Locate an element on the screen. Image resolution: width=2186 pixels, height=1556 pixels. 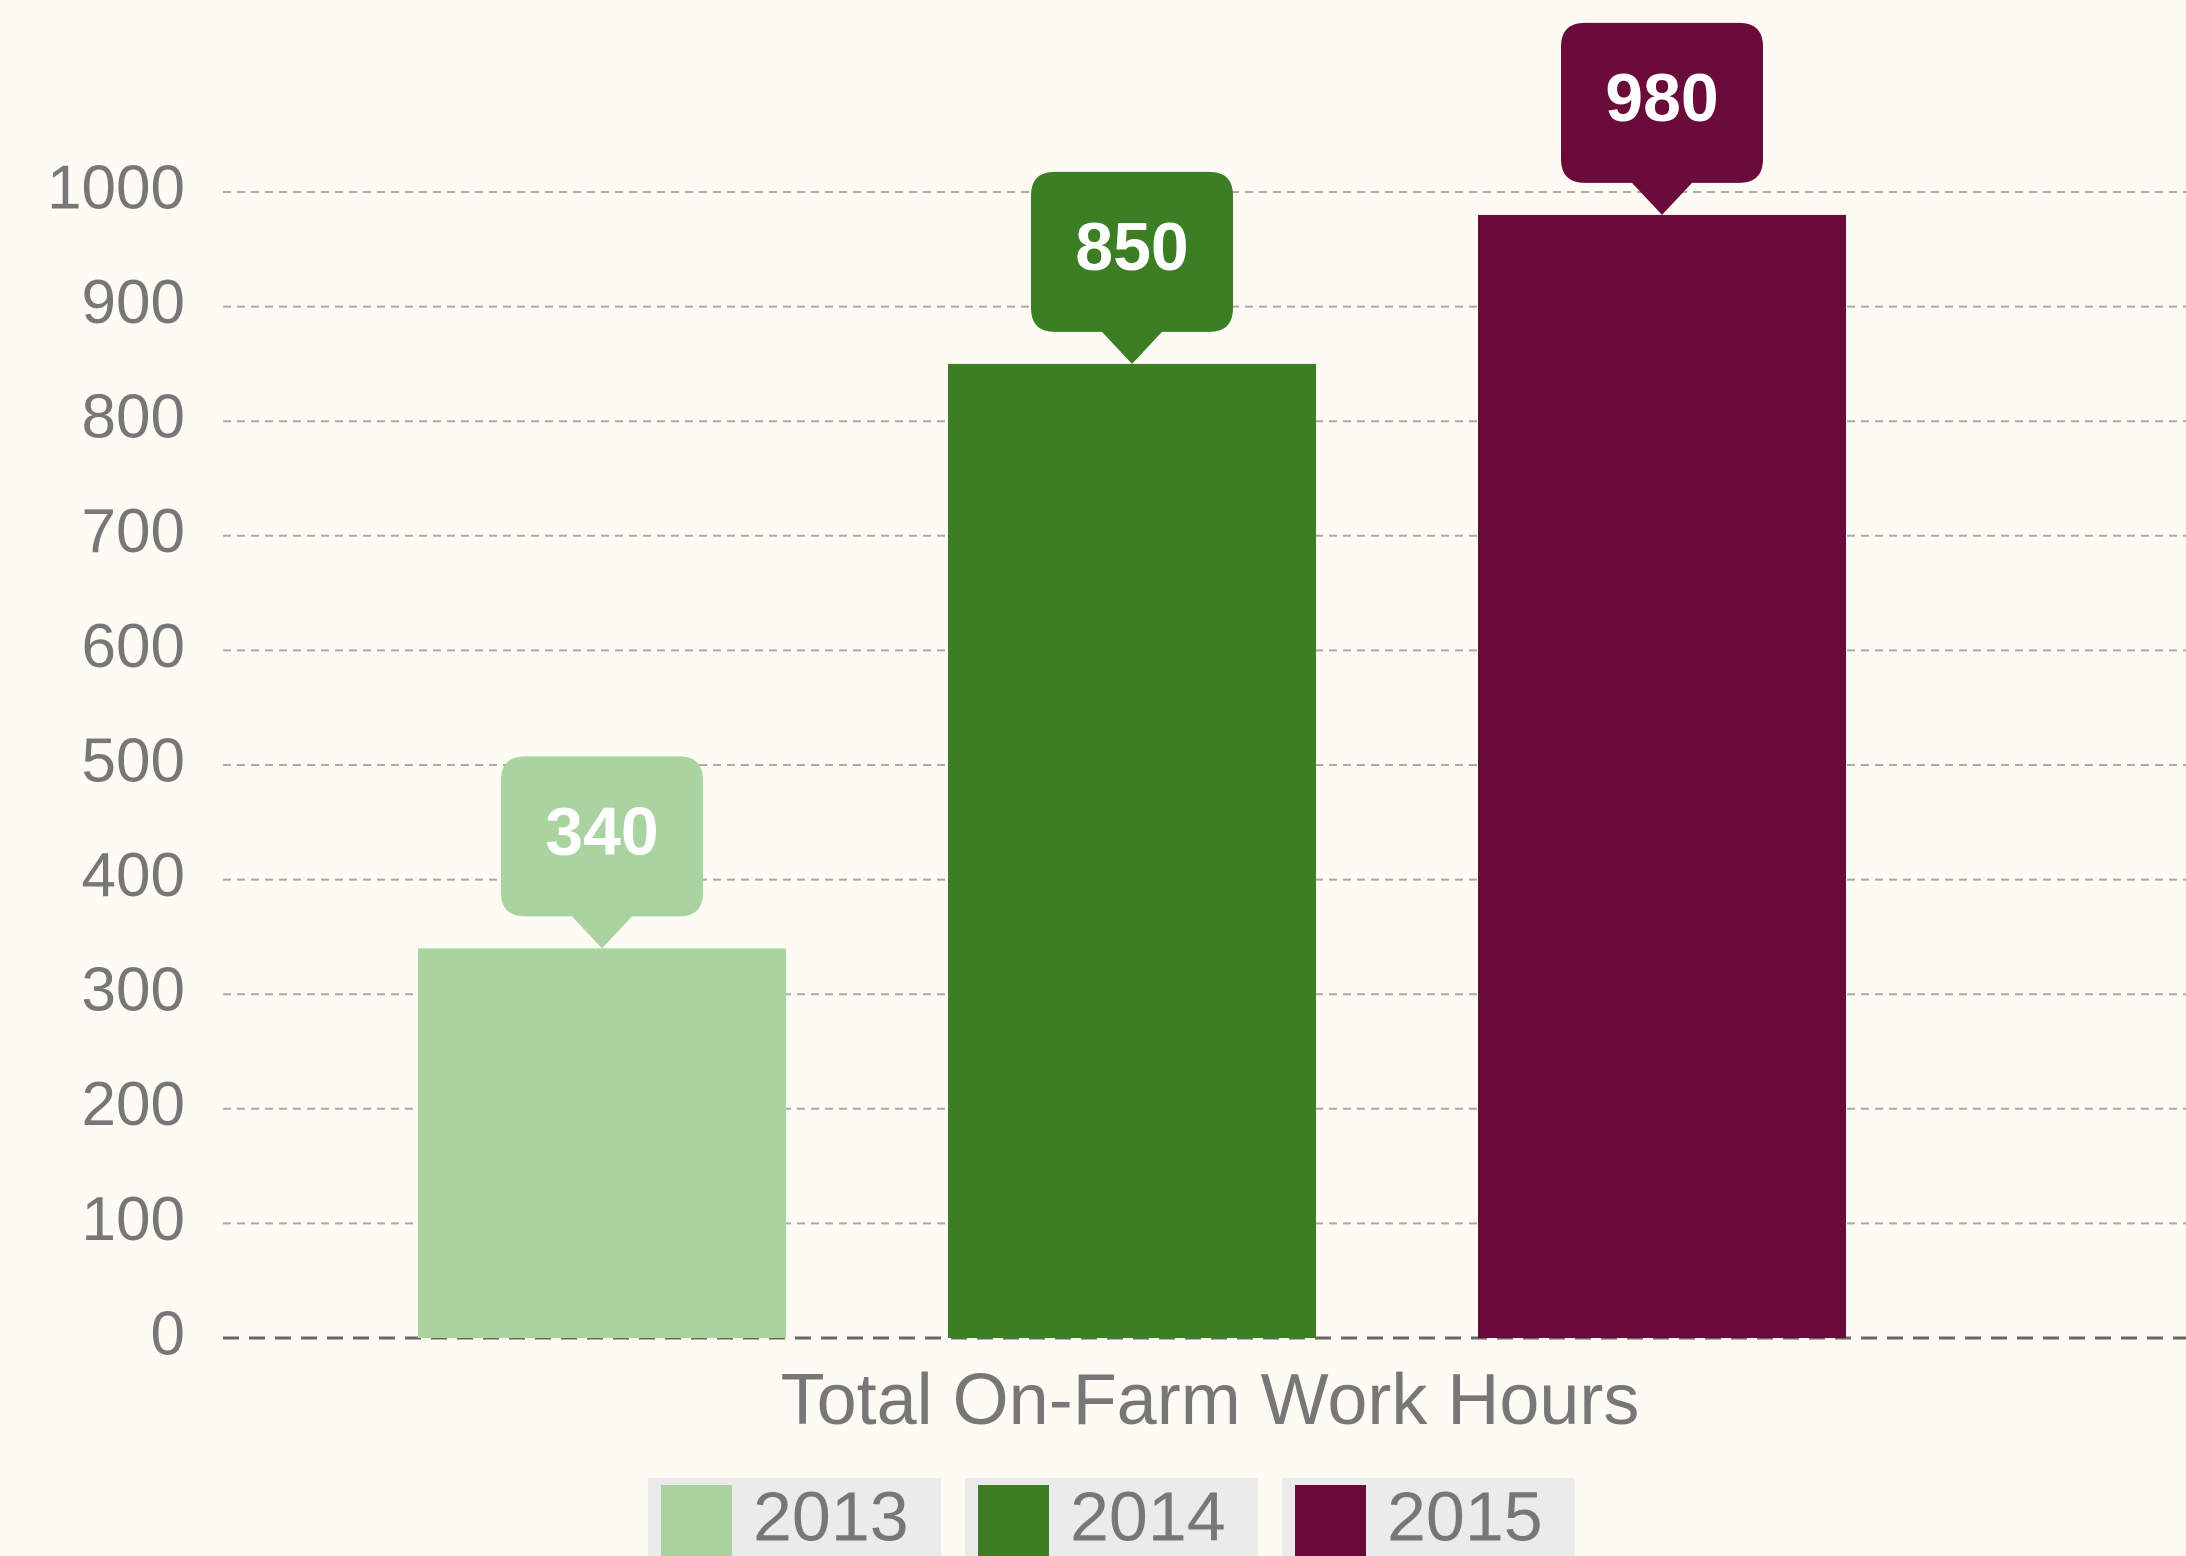
y-tick-label: 100 is located at coordinates (133, 1219).